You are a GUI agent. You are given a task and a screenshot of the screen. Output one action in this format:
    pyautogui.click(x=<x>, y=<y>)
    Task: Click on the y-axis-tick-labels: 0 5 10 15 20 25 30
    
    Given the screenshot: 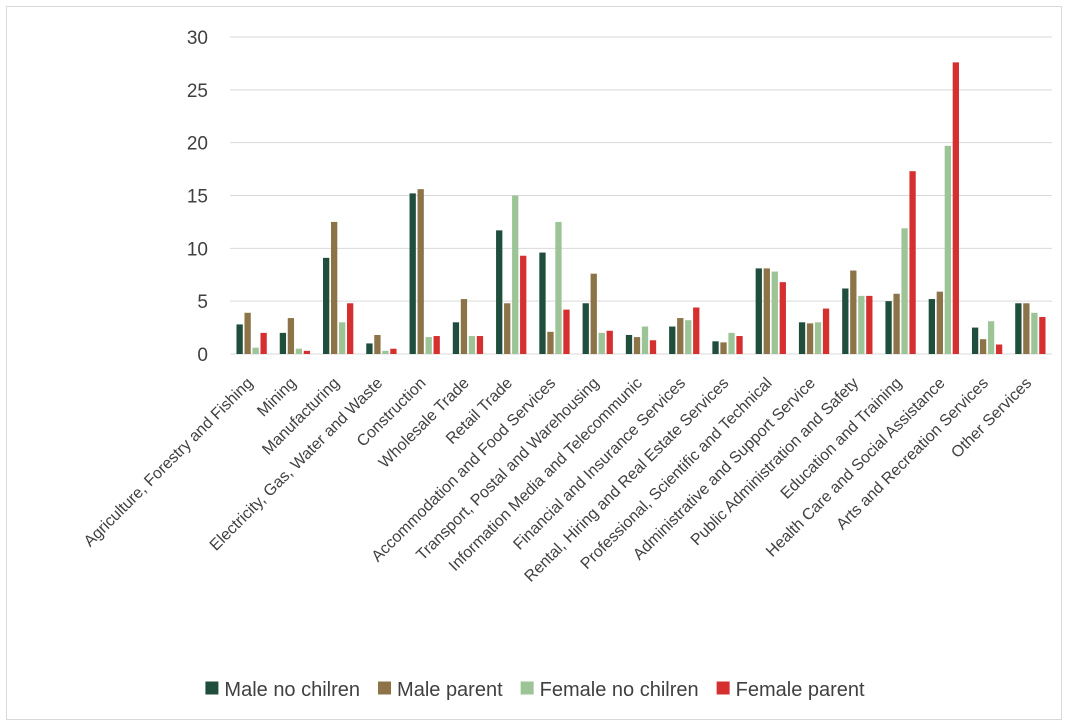 What is the action you would take?
    pyautogui.click(x=197, y=197)
    